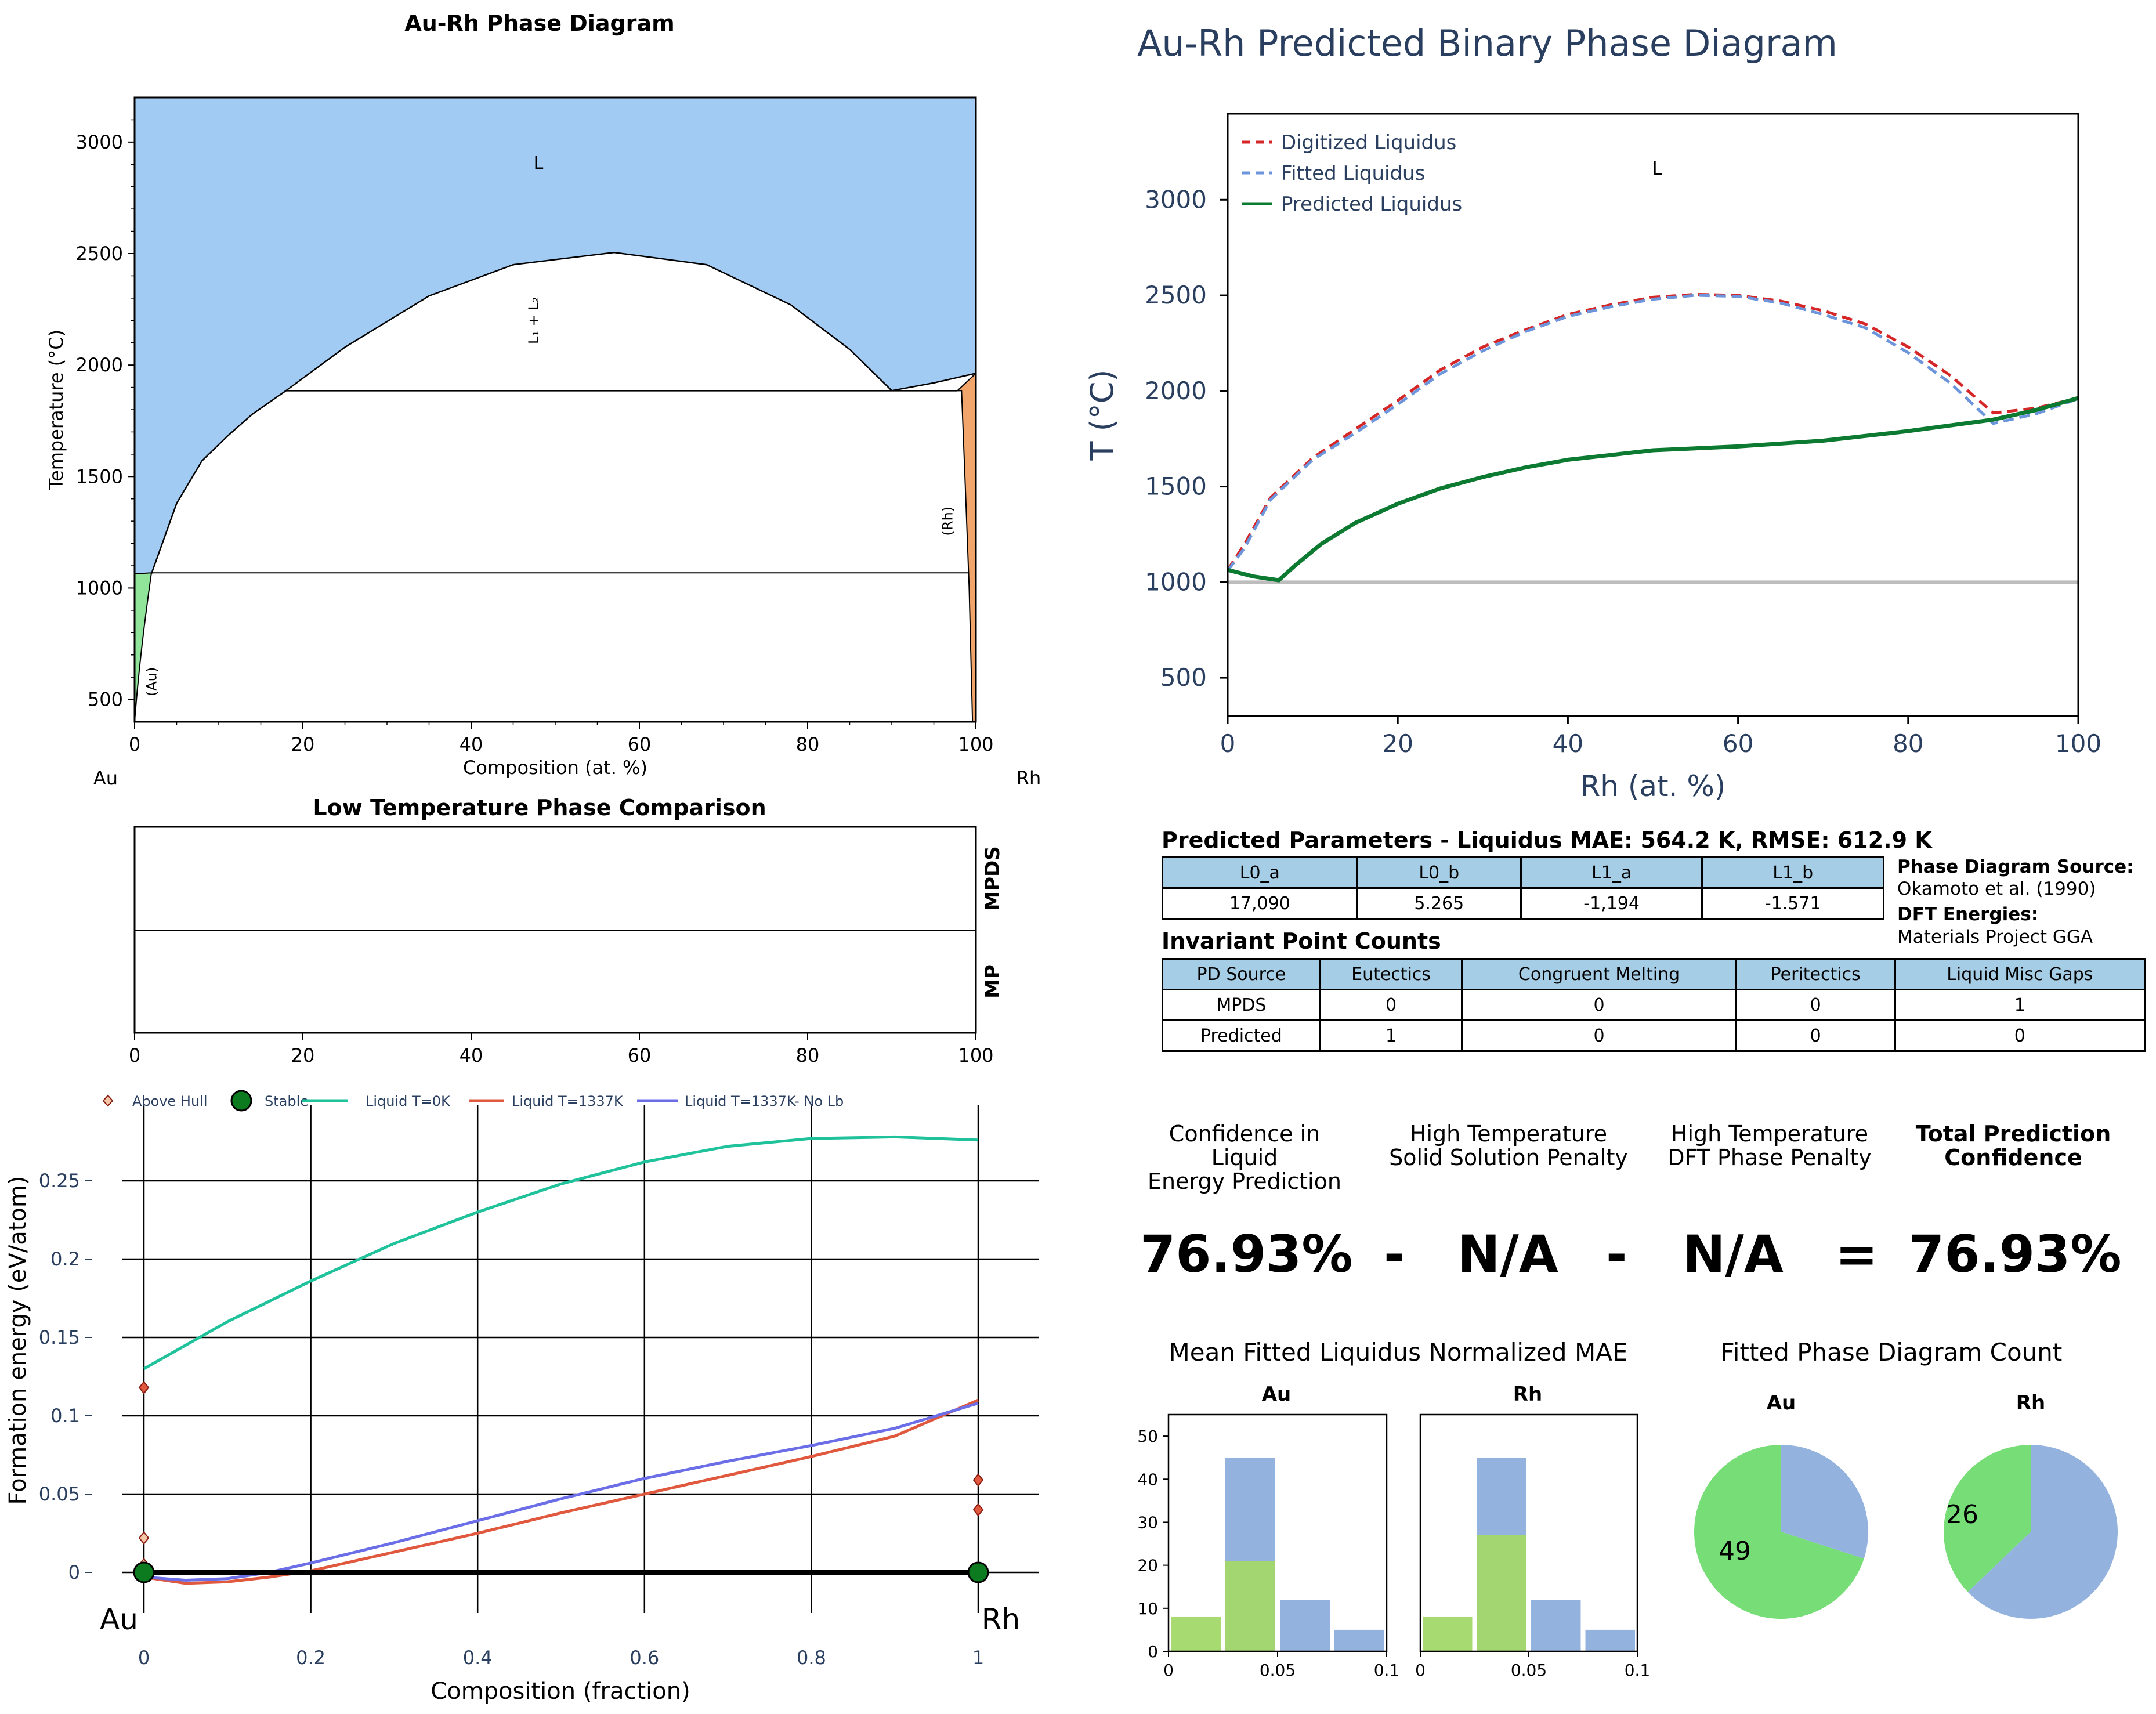  What do you see at coordinates (1241, 1036) in the screenshot?
I see `invariant-cell: Predicted` at bounding box center [1241, 1036].